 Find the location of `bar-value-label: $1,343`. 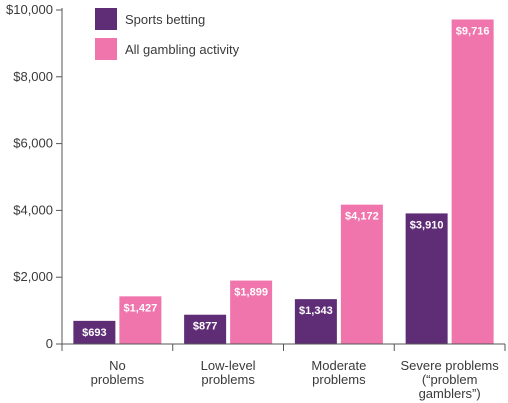

bar-value-label: $1,343 is located at coordinates (316, 311).